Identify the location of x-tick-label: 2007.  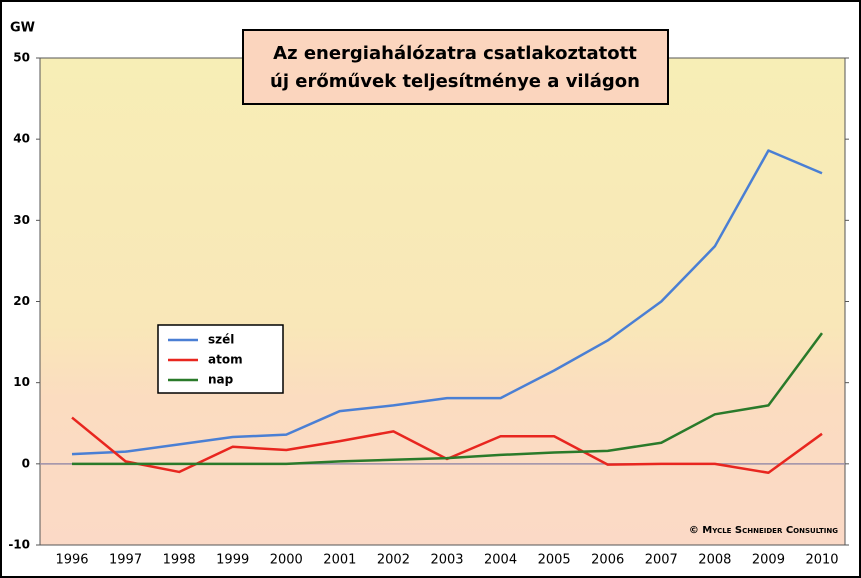
(661, 560).